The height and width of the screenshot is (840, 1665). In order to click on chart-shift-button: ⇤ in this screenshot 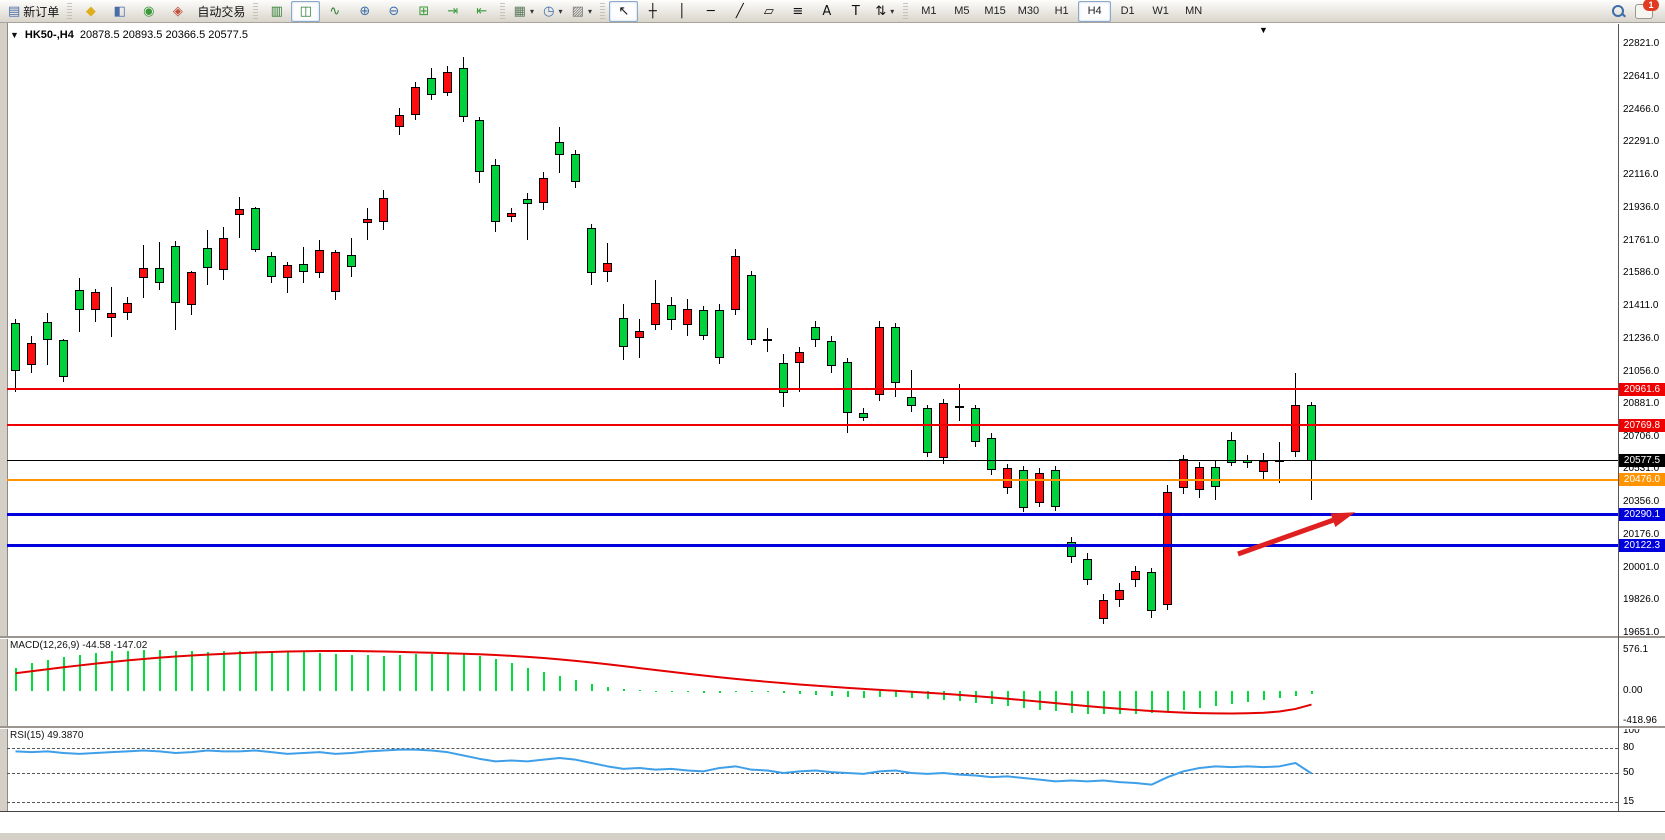, I will do `click(481, 11)`.